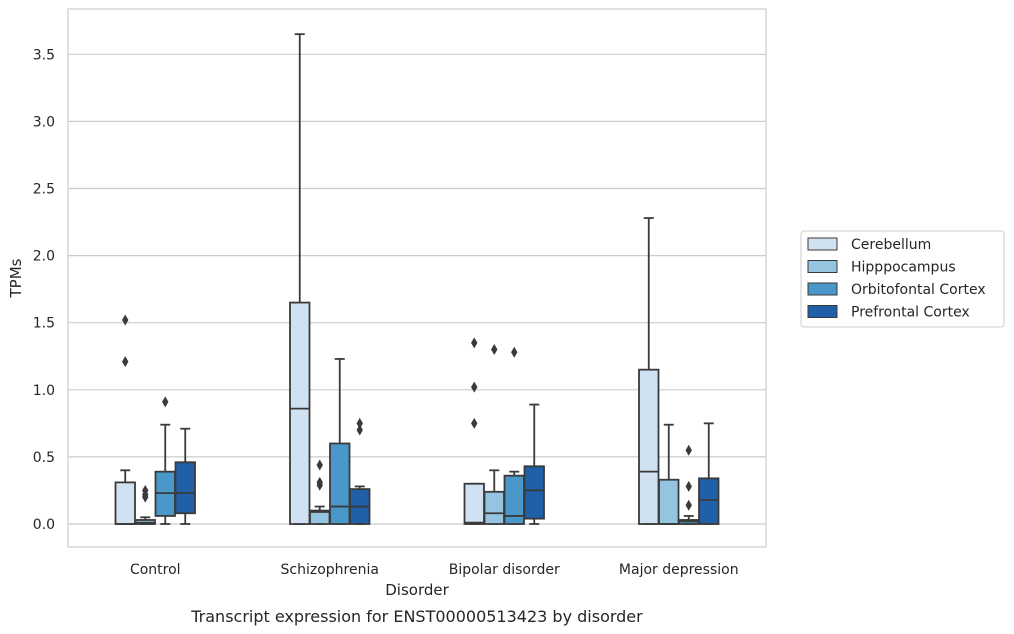 This screenshot has height=634, width=1014. Describe the element at coordinates (891, 245) in the screenshot. I see `legend-label: Cerebellum` at that location.